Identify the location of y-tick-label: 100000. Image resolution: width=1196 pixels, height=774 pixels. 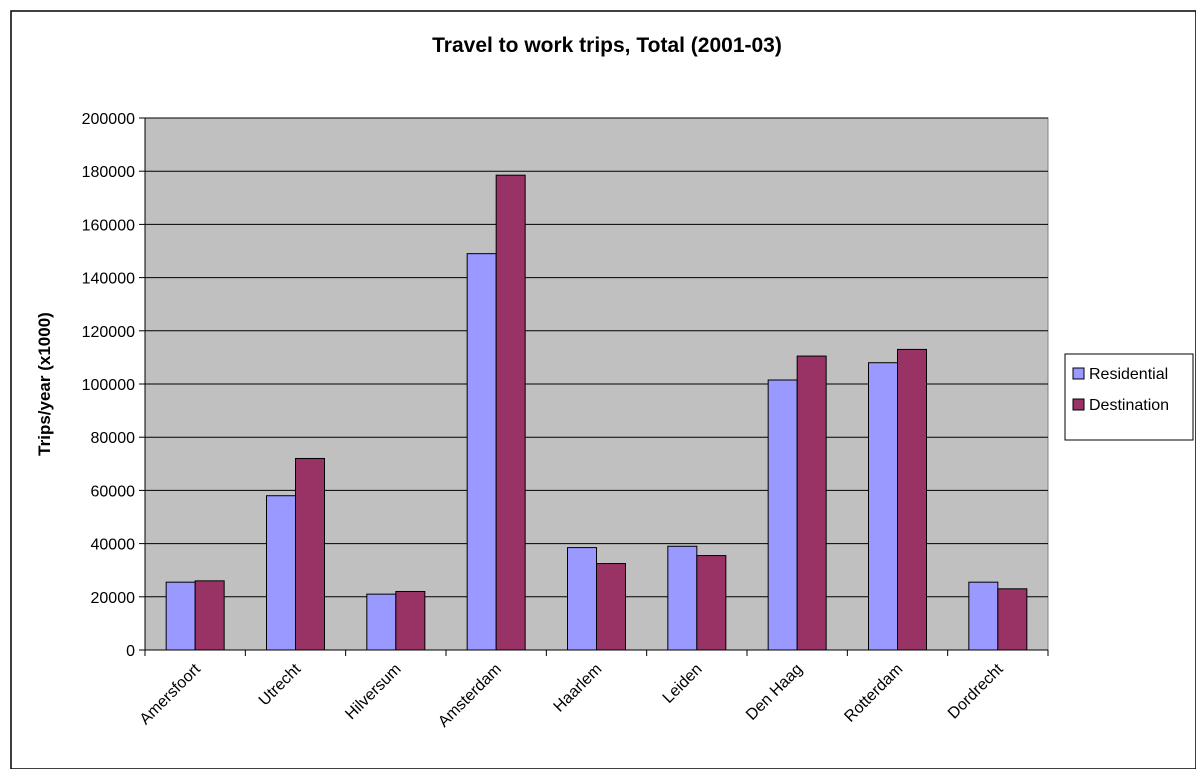
(108, 385).